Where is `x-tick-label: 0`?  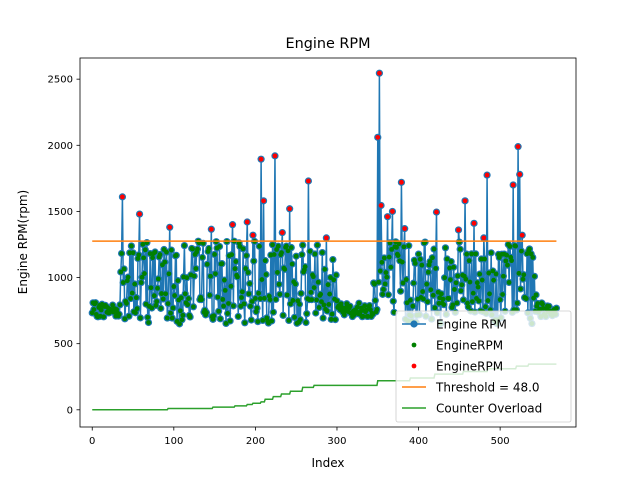
x-tick-label: 0 is located at coordinates (92, 441).